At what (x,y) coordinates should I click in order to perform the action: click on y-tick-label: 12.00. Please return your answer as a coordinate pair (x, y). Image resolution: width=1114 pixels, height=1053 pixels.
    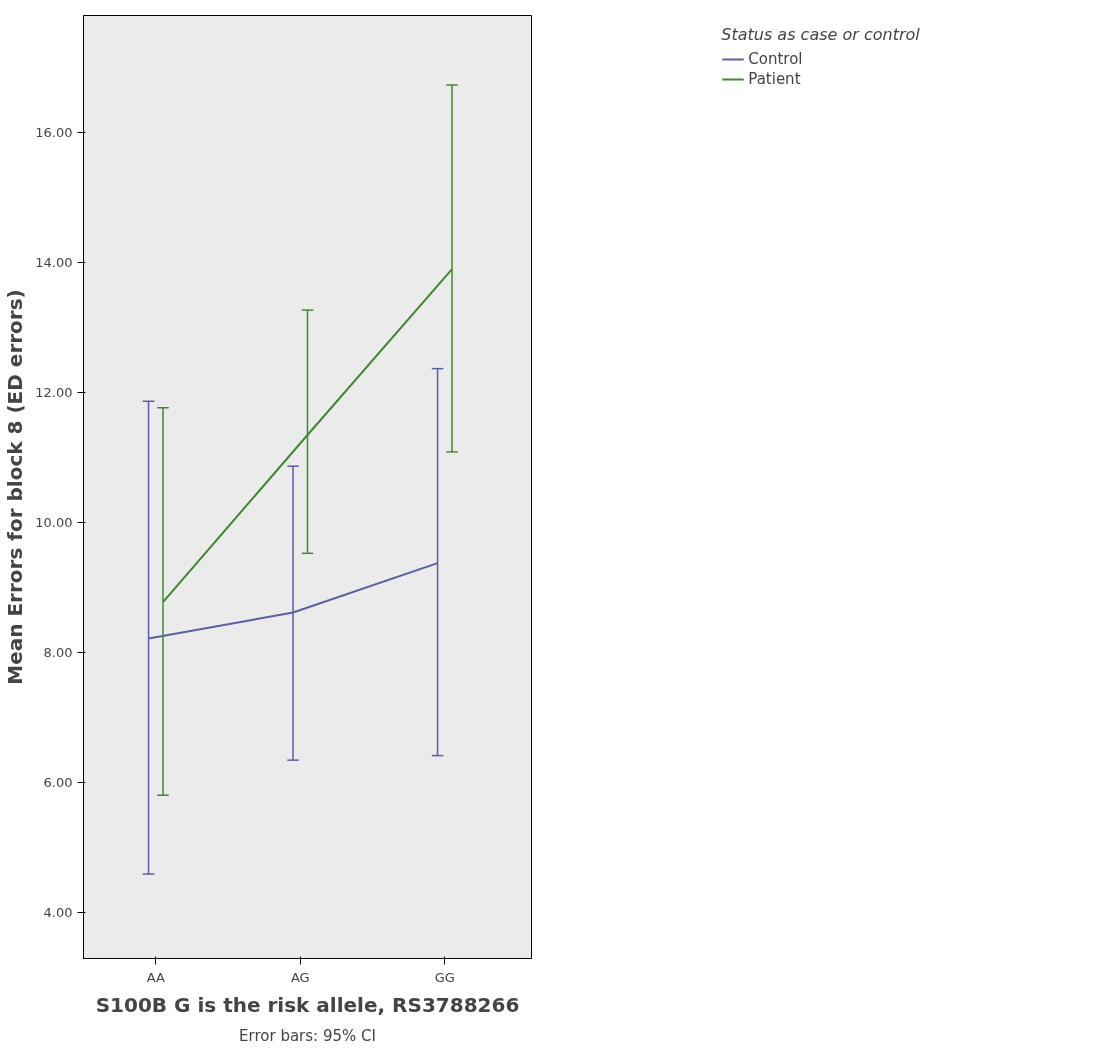
    Looking at the image, I should click on (54, 393).